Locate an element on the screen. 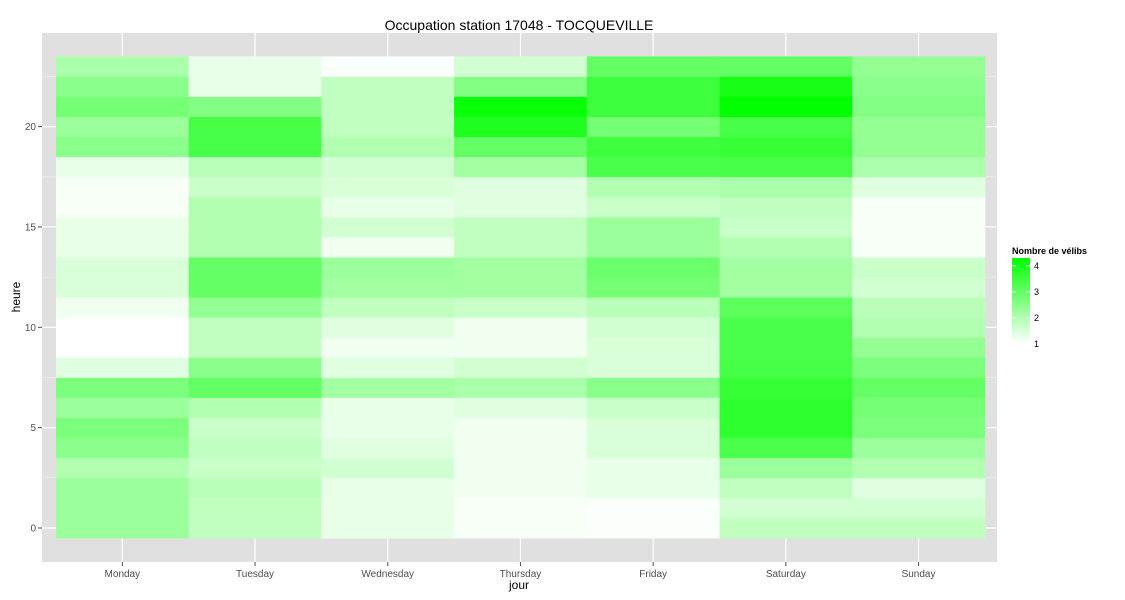  legend-label: 2 is located at coordinates (1036, 318).